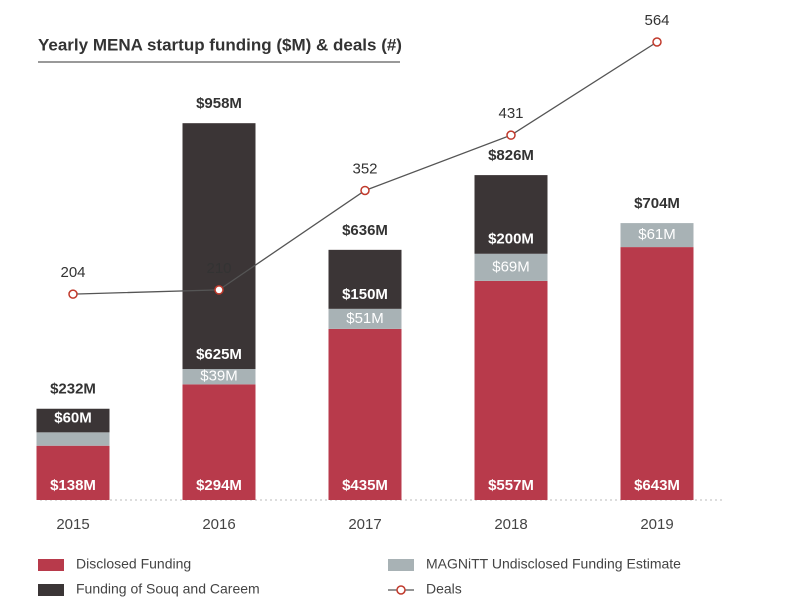  I want to click on data-label: $200M, so click(511, 239).